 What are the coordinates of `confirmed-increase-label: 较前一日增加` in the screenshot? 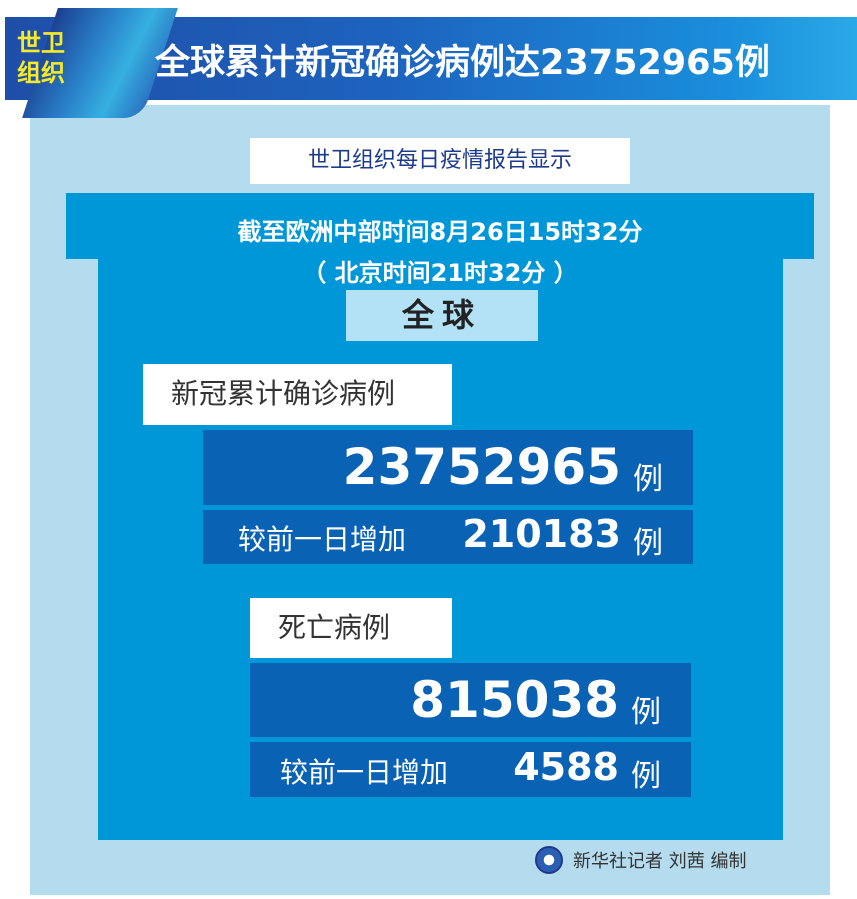 It's located at (322, 539).